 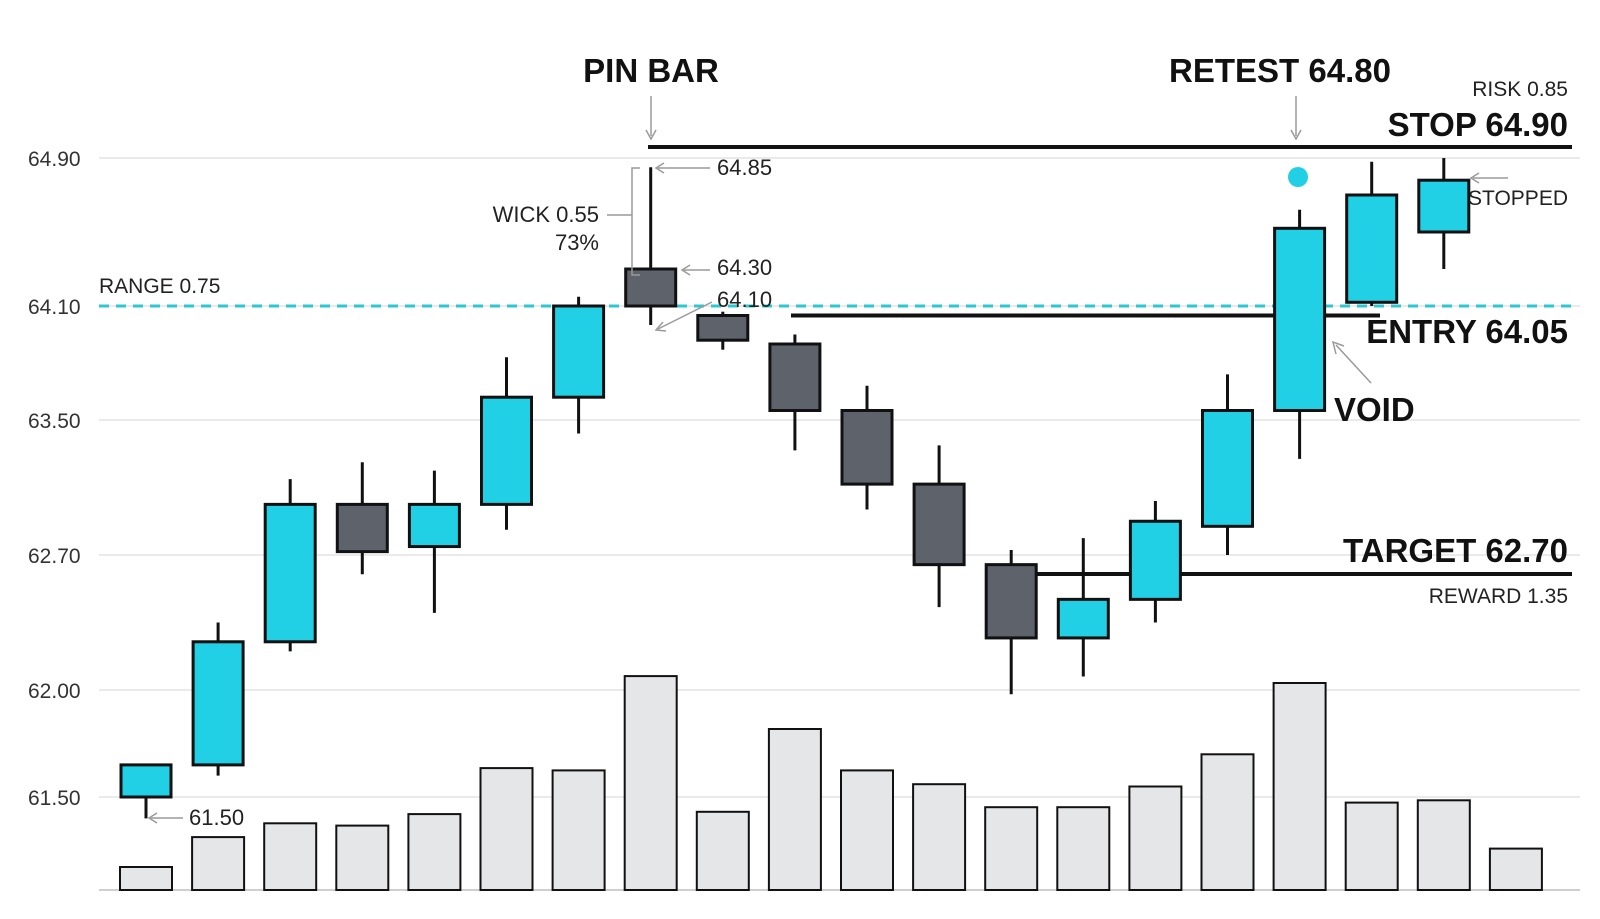 What do you see at coordinates (685, 315) in the screenshot?
I see `pin-close-leader` at bounding box center [685, 315].